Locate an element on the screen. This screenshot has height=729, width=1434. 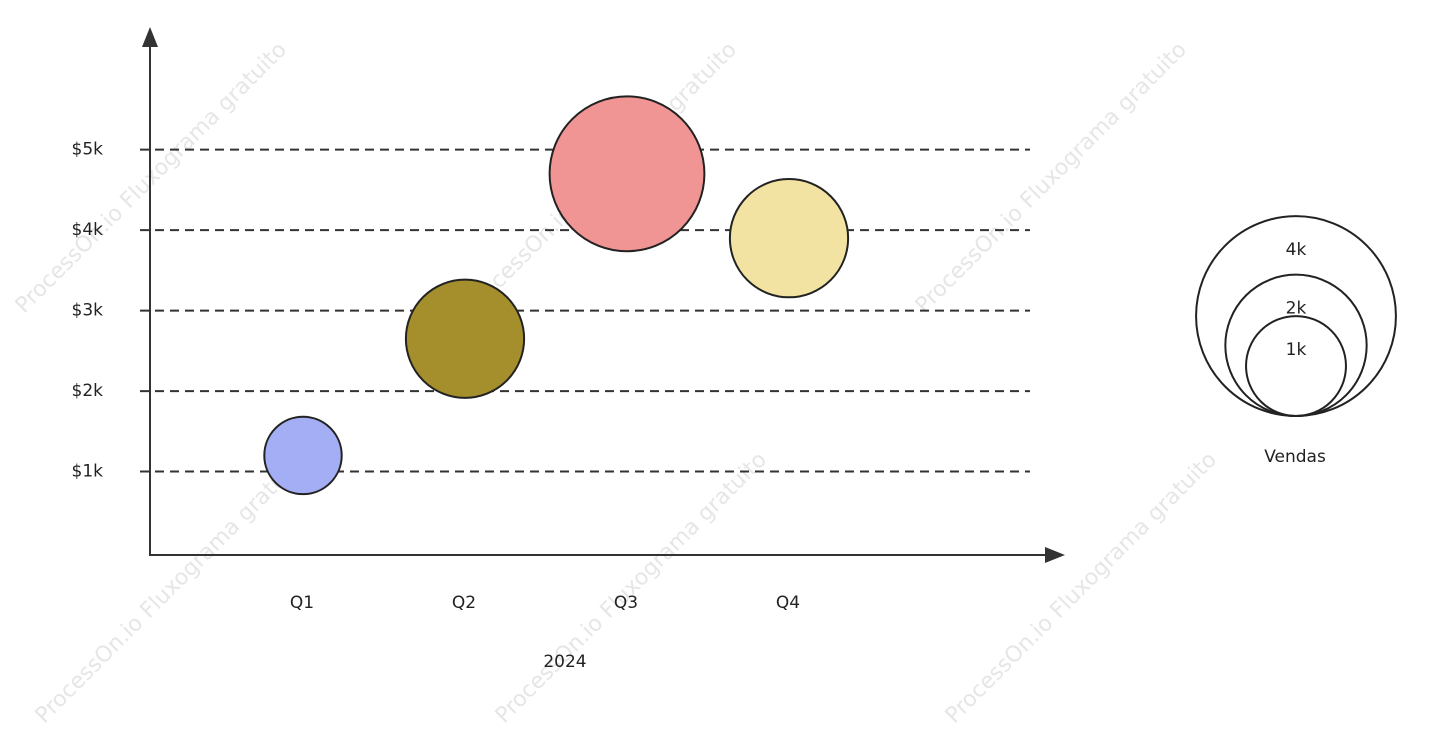
y-tick-label: $2k is located at coordinates (88, 391).